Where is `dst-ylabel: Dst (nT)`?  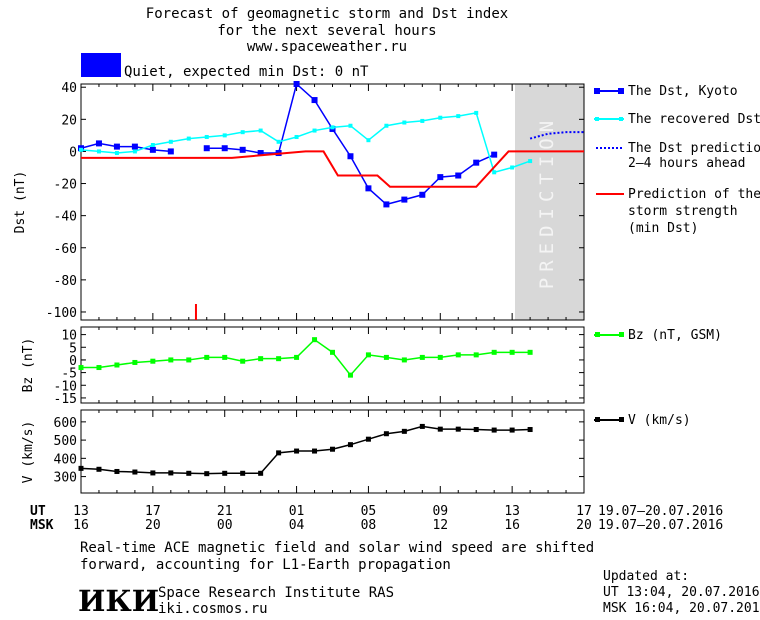 dst-ylabel: Dst (nT) is located at coordinates (20, 202).